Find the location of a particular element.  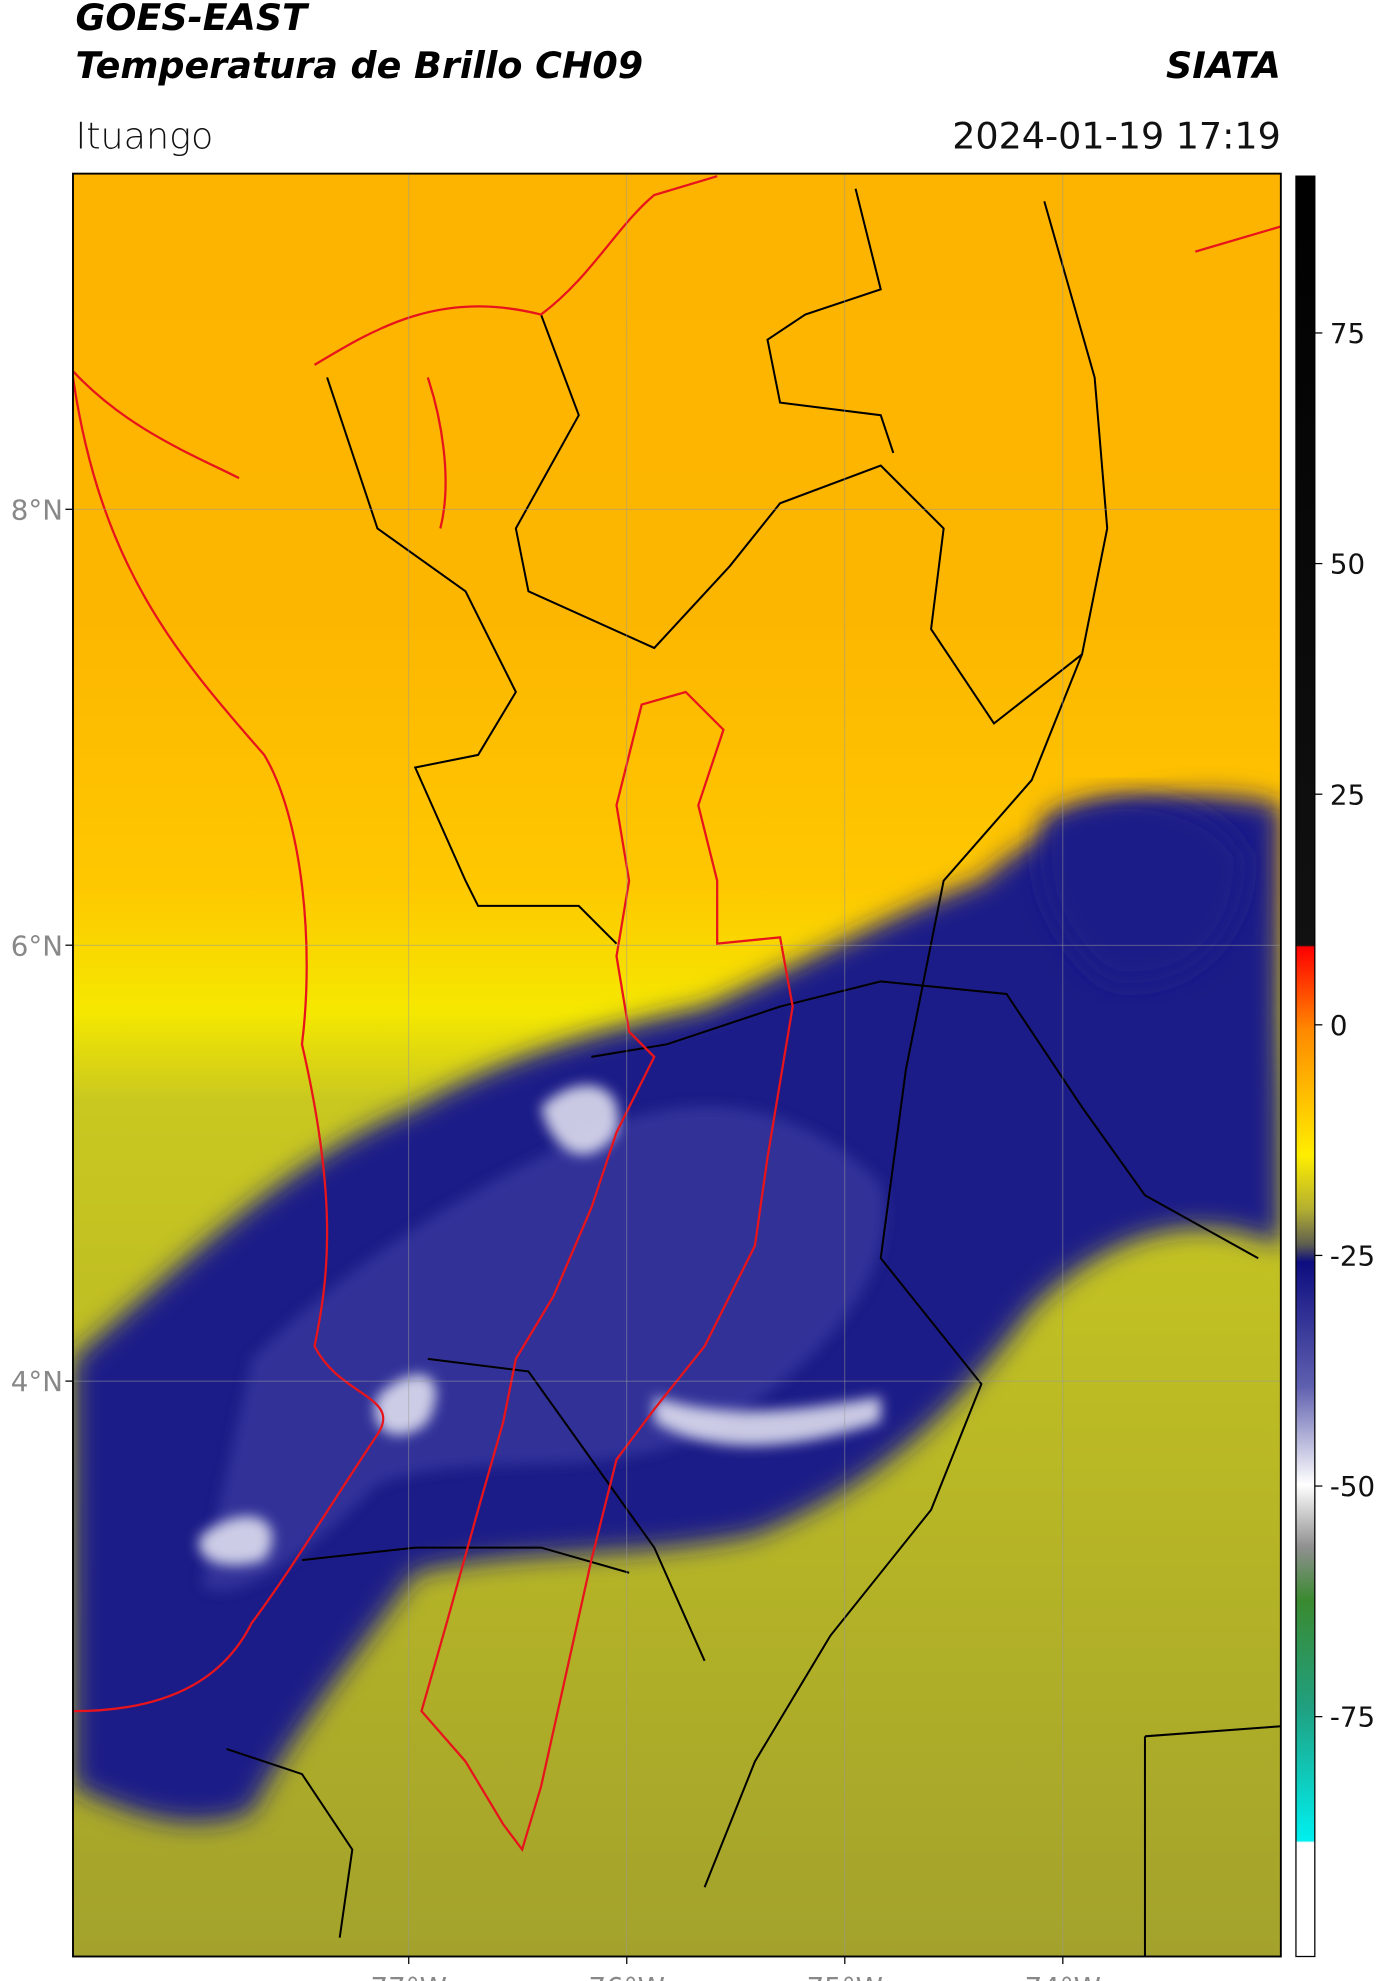

colorbar-tick-label: -25 is located at coordinates (1352, 1255).